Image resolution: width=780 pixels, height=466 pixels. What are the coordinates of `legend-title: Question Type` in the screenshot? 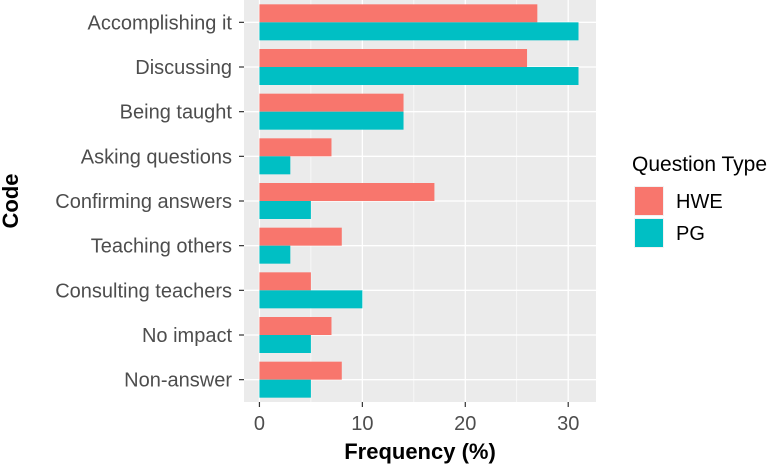 It's located at (699, 164).